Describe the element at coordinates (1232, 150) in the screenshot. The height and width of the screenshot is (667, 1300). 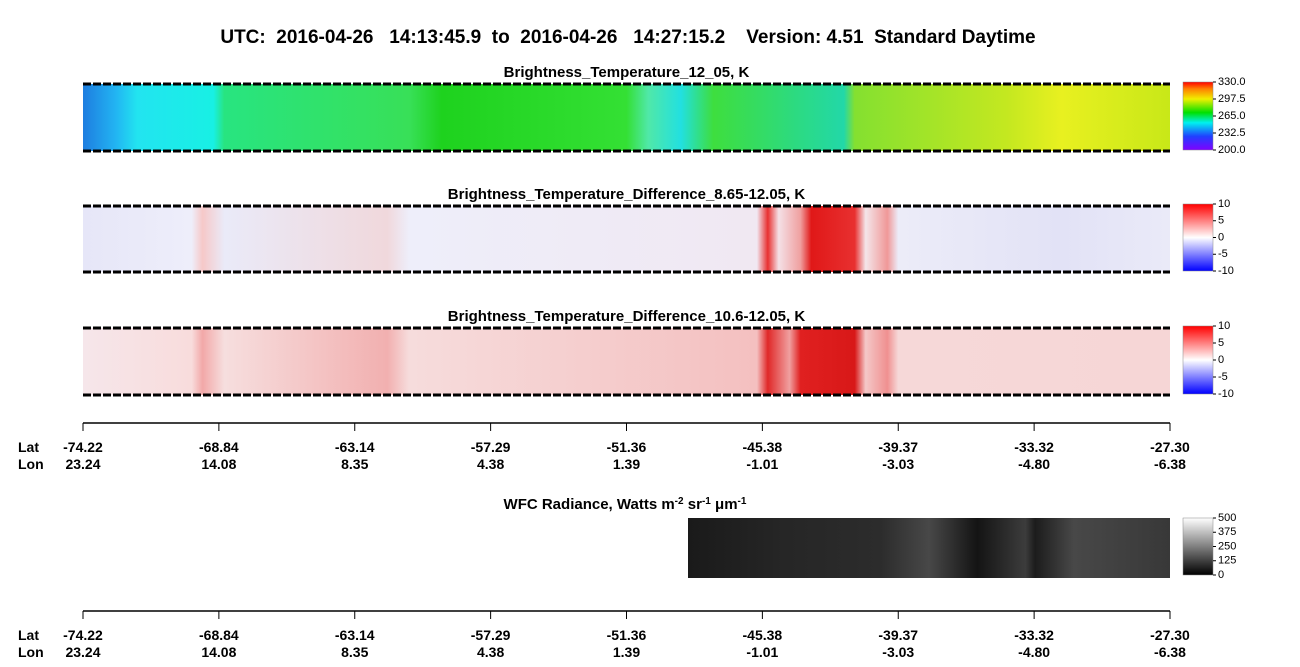
I see `colorbar-tick-label: 200.0` at that location.